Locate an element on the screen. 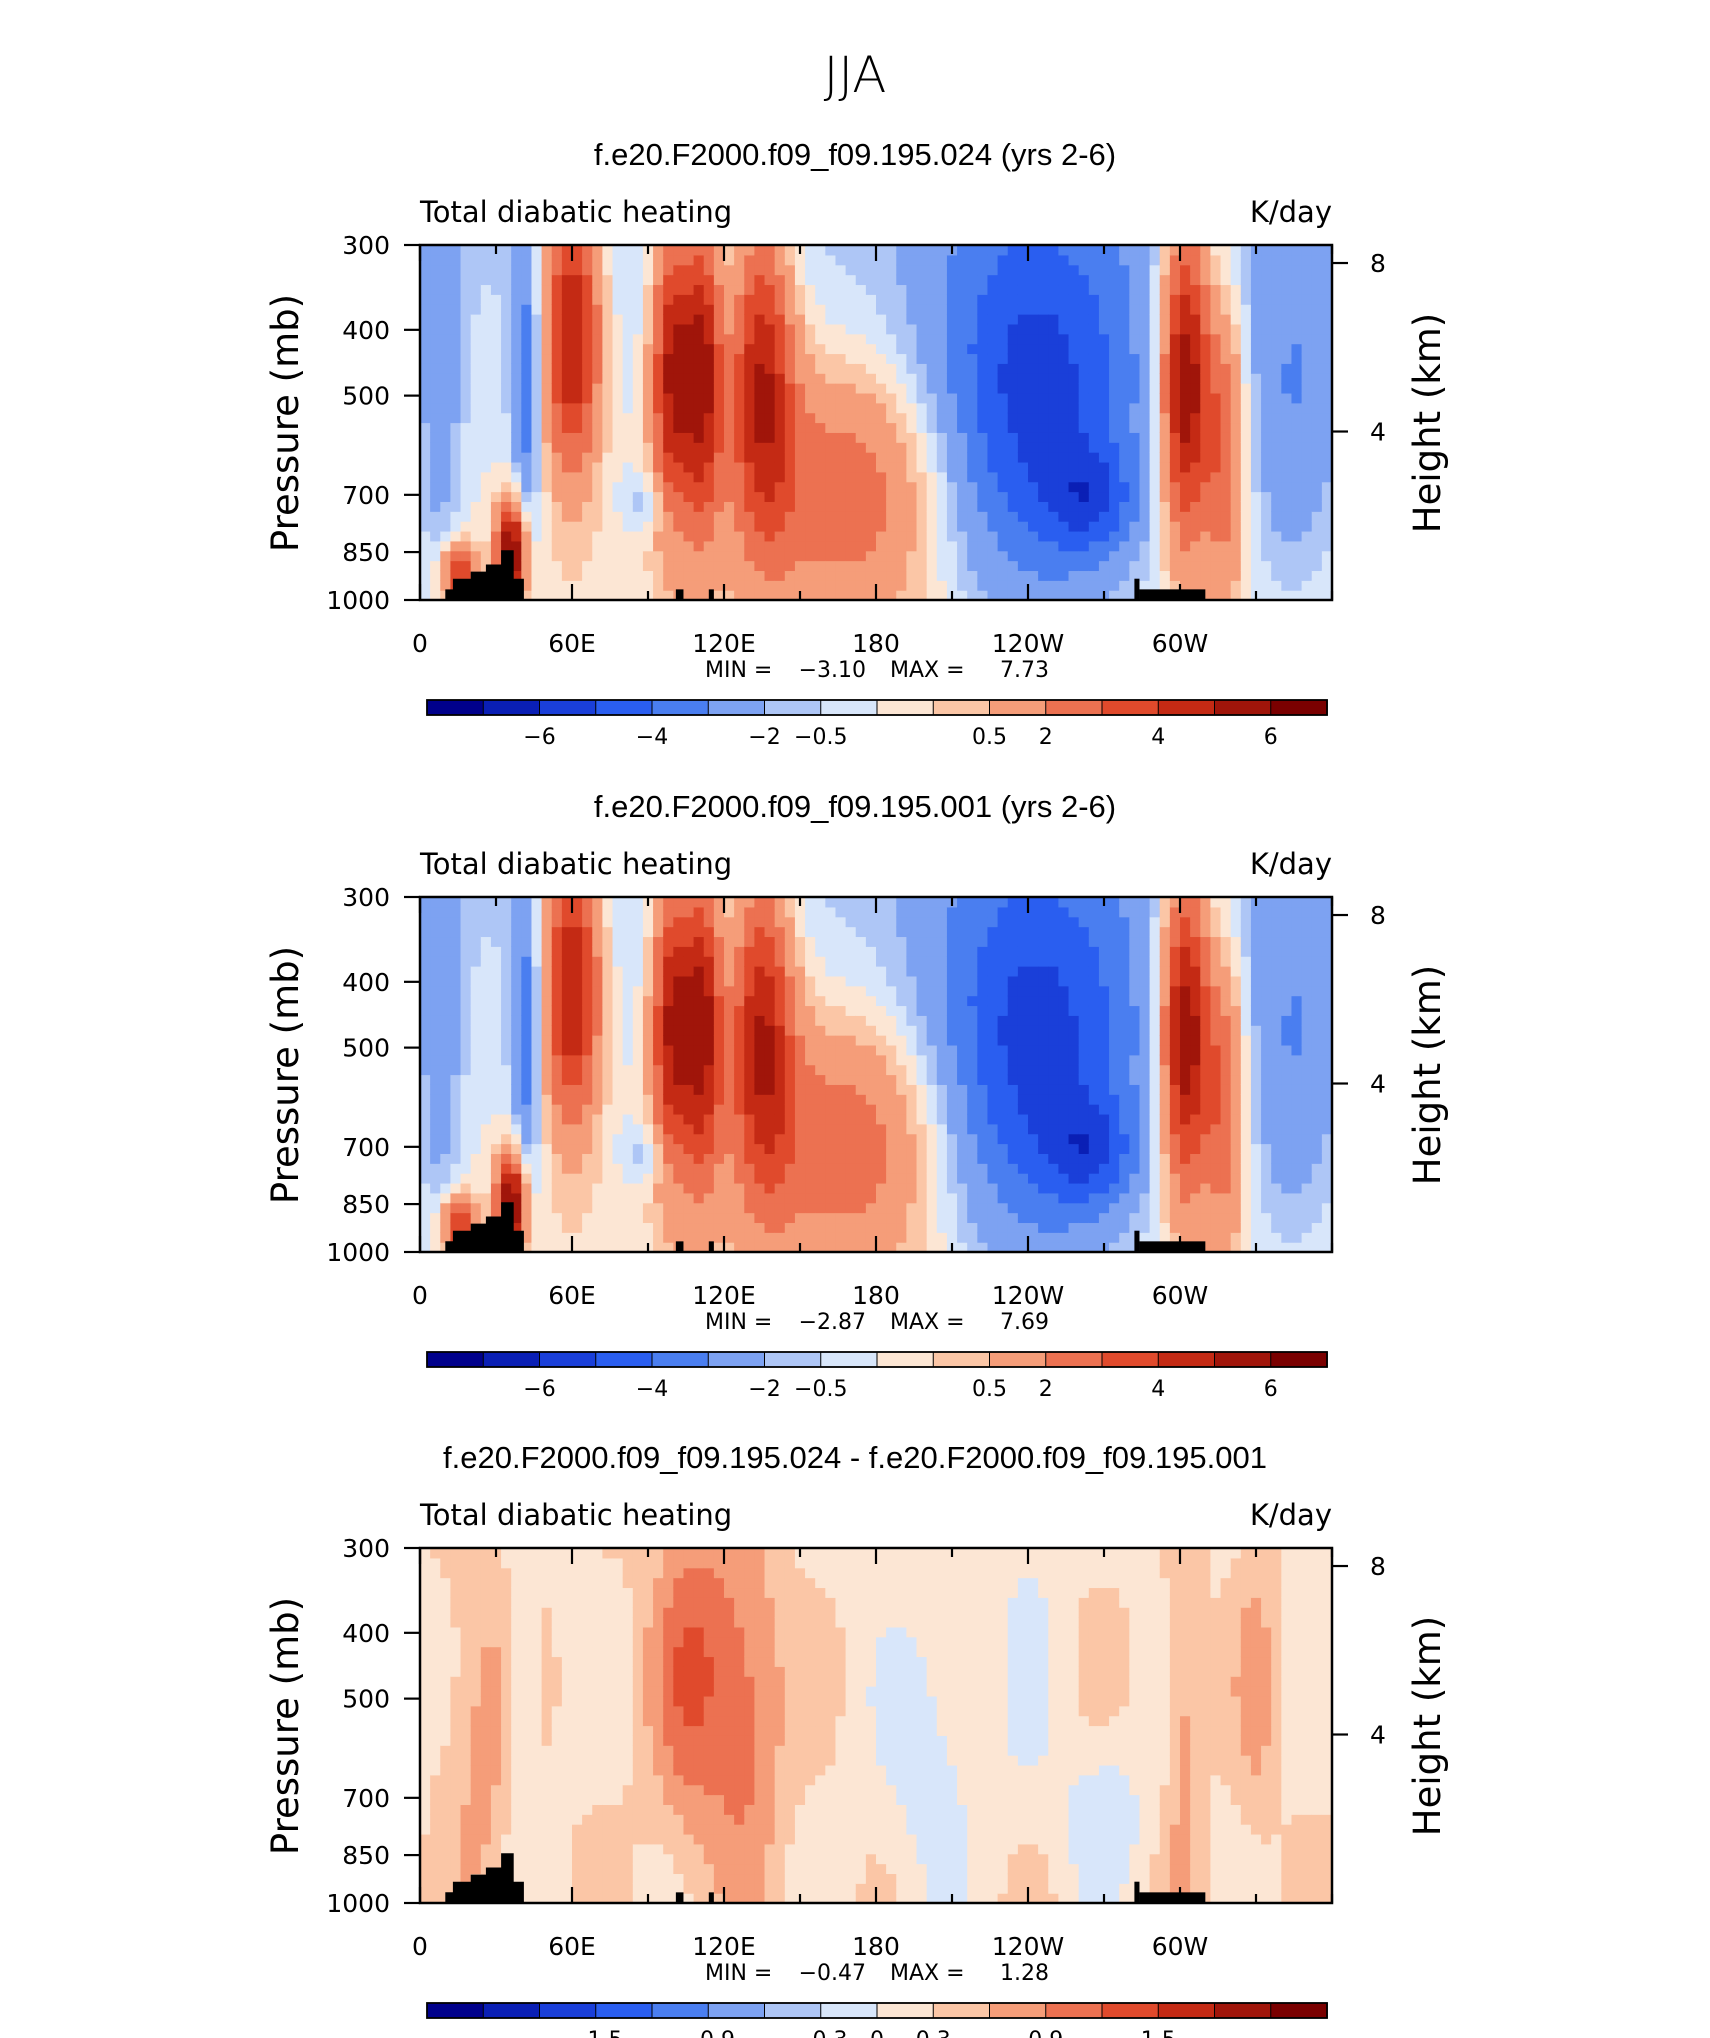 Image resolution: width=1710 pixels, height=2038 pixels. land-mask is located at coordinates (1172, 594).